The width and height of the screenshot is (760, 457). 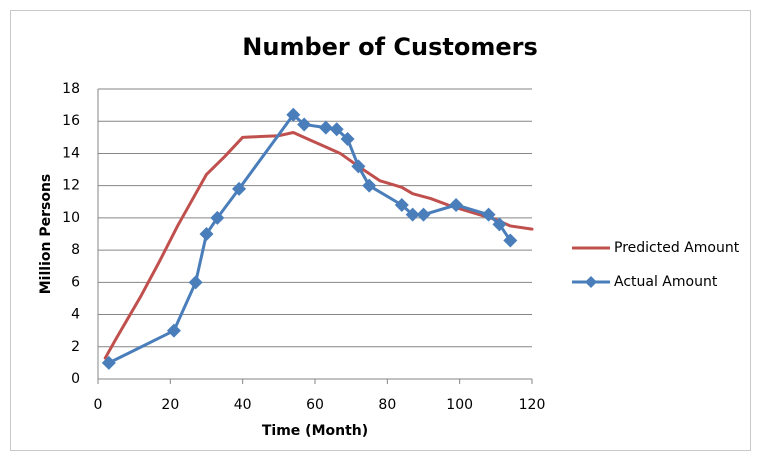 What do you see at coordinates (71, 153) in the screenshot?
I see `y-tick-label: 14` at bounding box center [71, 153].